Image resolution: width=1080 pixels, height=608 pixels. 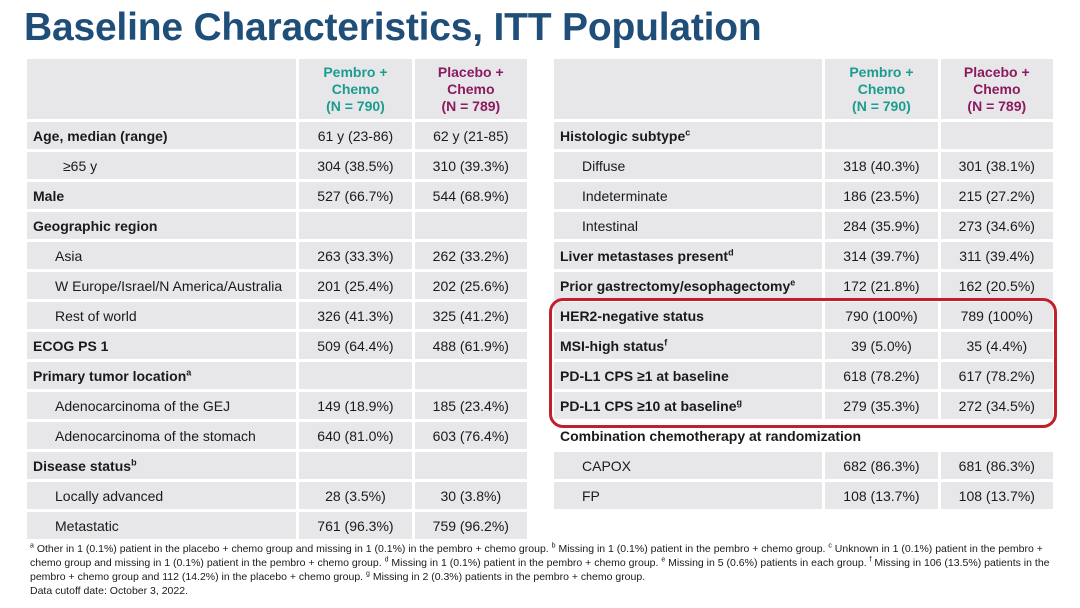 I want to click on cell-placebo: 311 (39.4%), so click(x=996, y=255).